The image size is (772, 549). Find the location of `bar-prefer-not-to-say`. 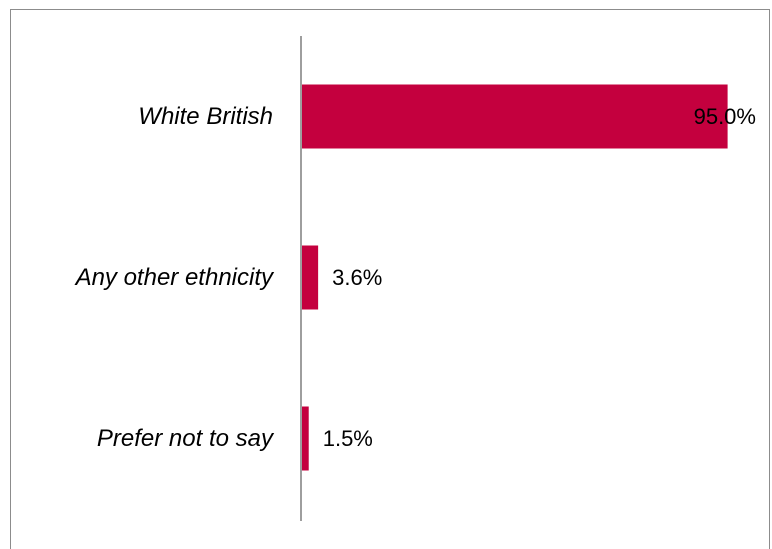

bar-prefer-not-to-say is located at coordinates (305, 438).